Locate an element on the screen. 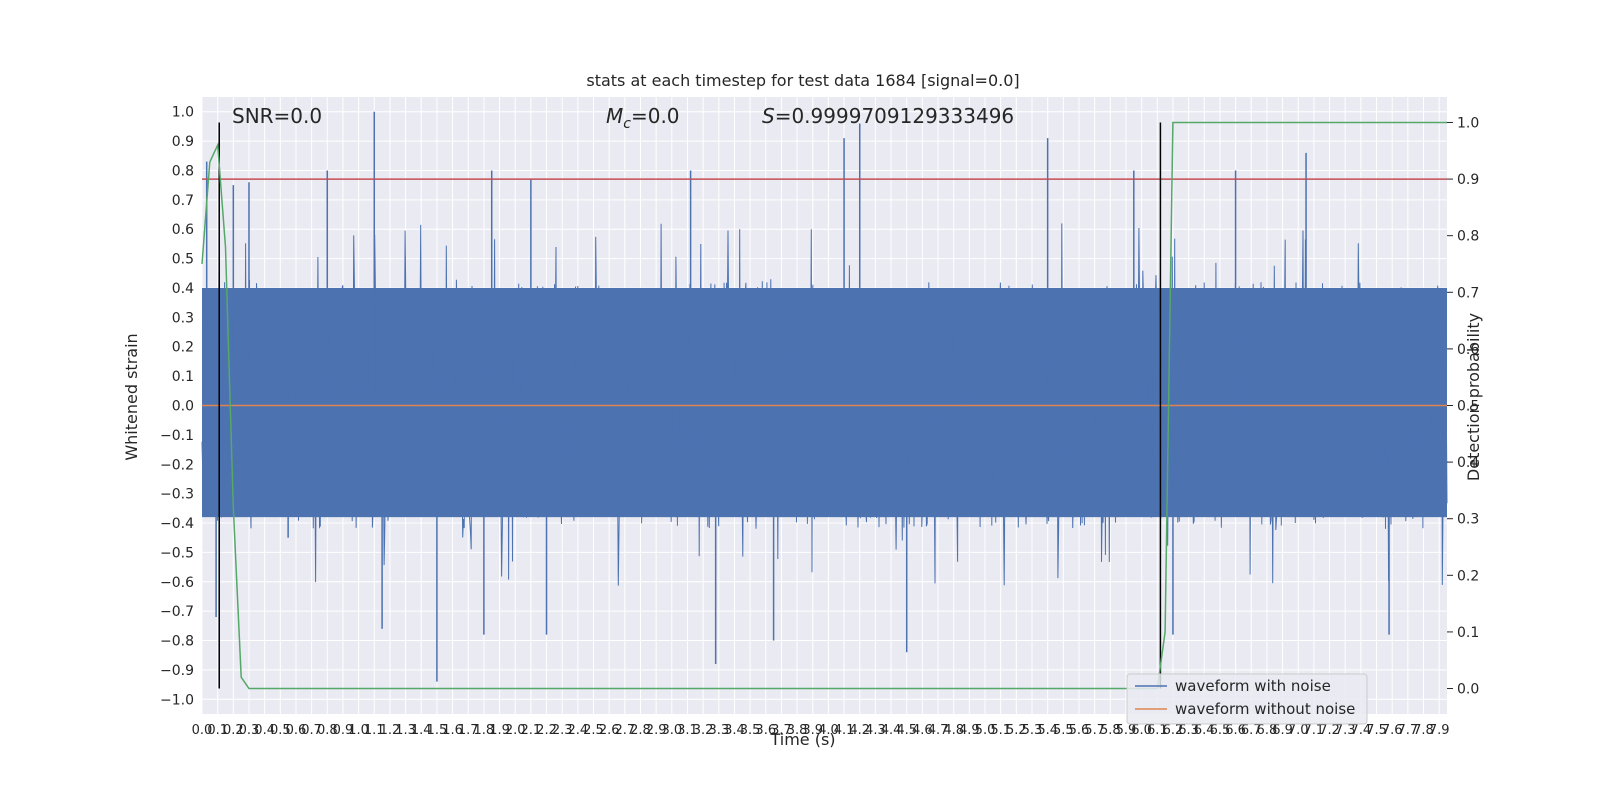 This screenshot has height=800, width=1600. x-tick-label: 4.4 is located at coordinates (891, 730).